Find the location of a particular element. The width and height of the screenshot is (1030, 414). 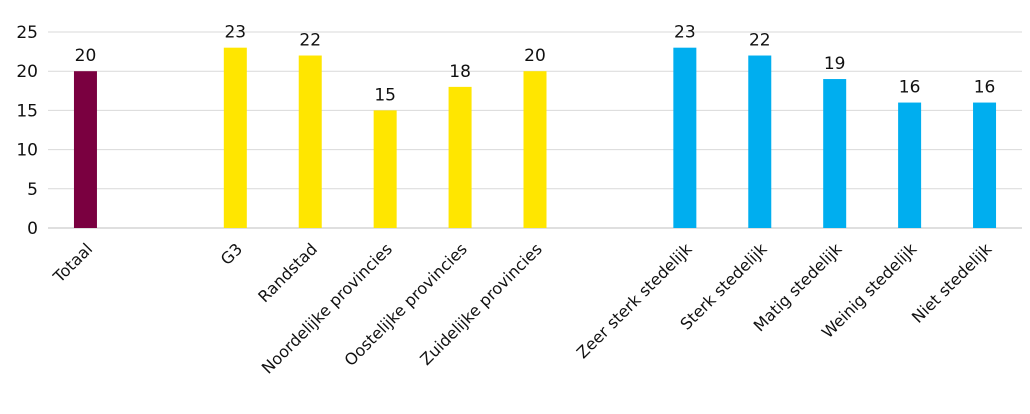

x-tick-label: Oostelijke provincies is located at coordinates (405, 304).